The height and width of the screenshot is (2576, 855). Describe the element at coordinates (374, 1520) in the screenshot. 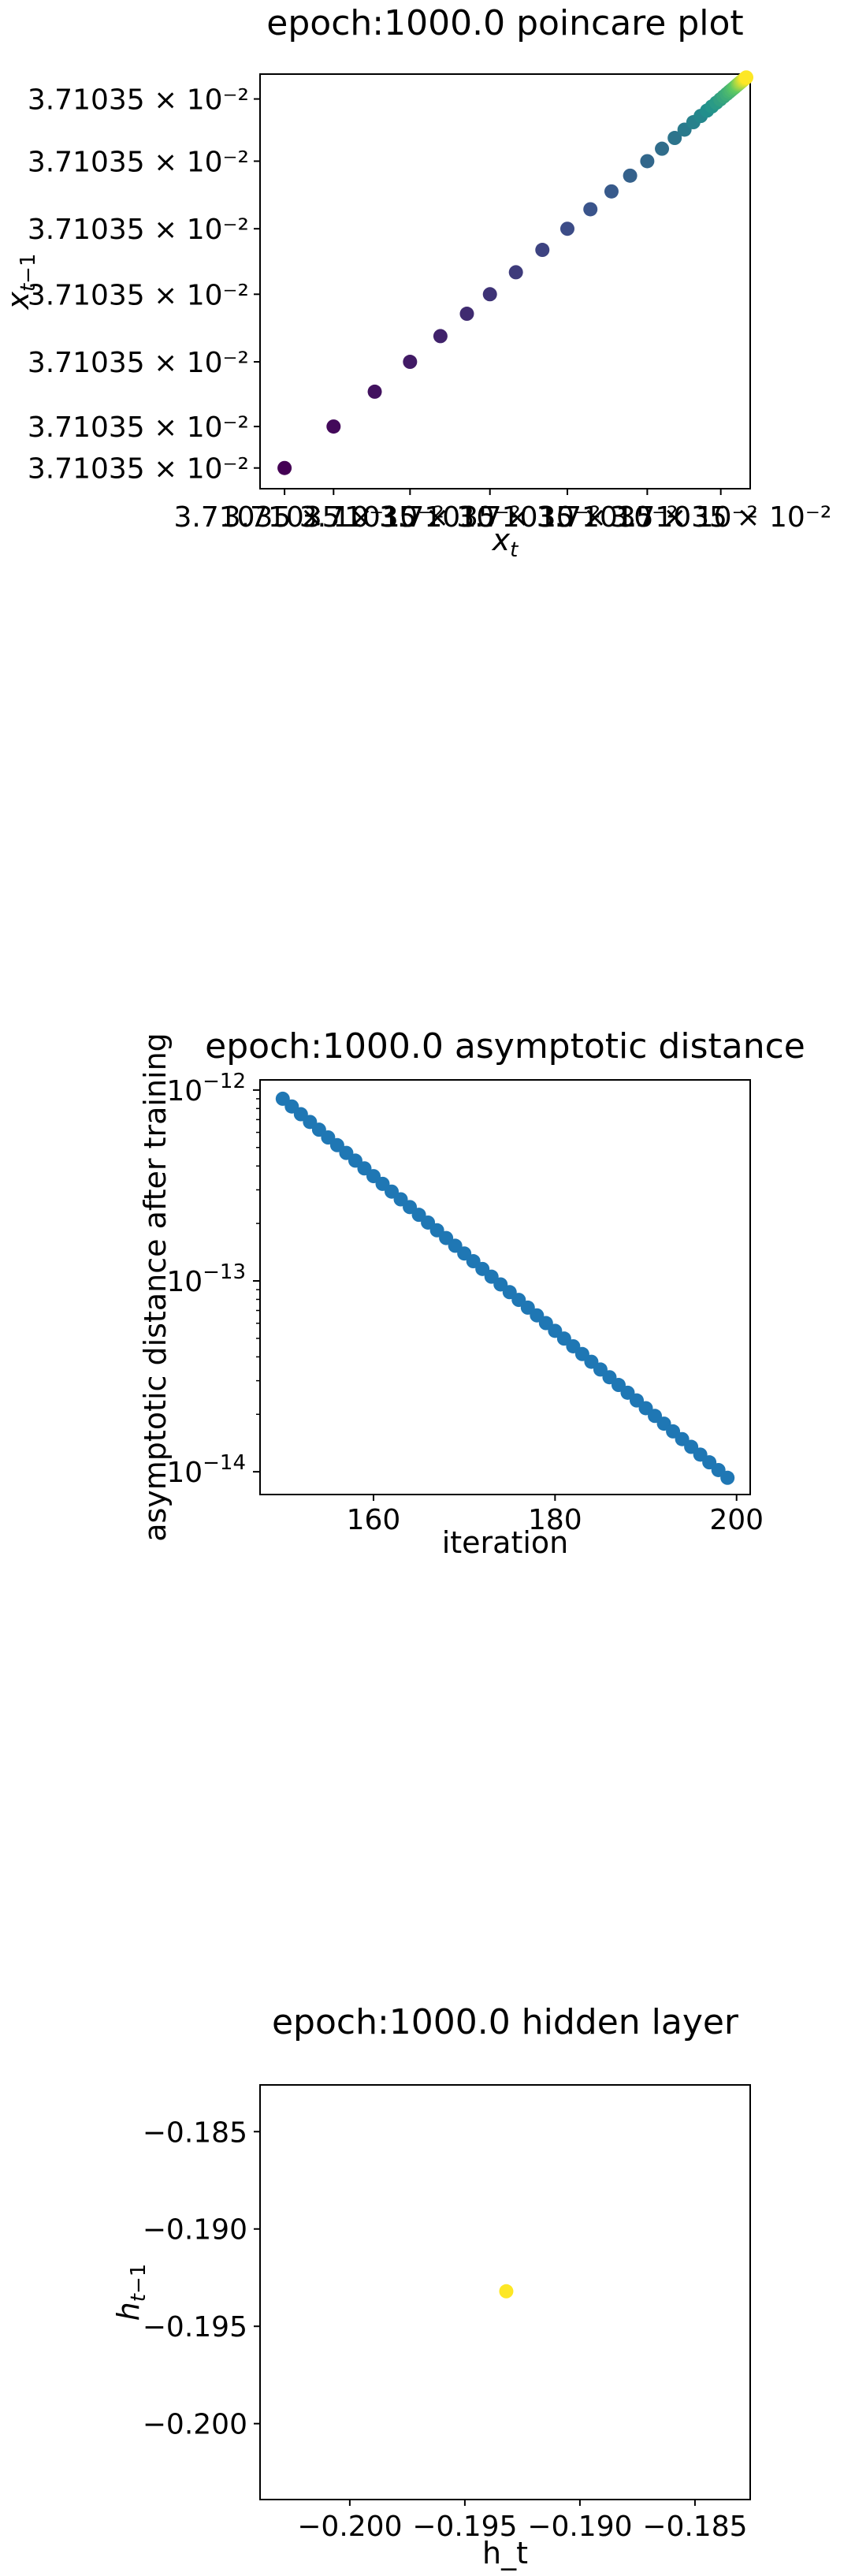

I see `x-tick-label: 160` at that location.